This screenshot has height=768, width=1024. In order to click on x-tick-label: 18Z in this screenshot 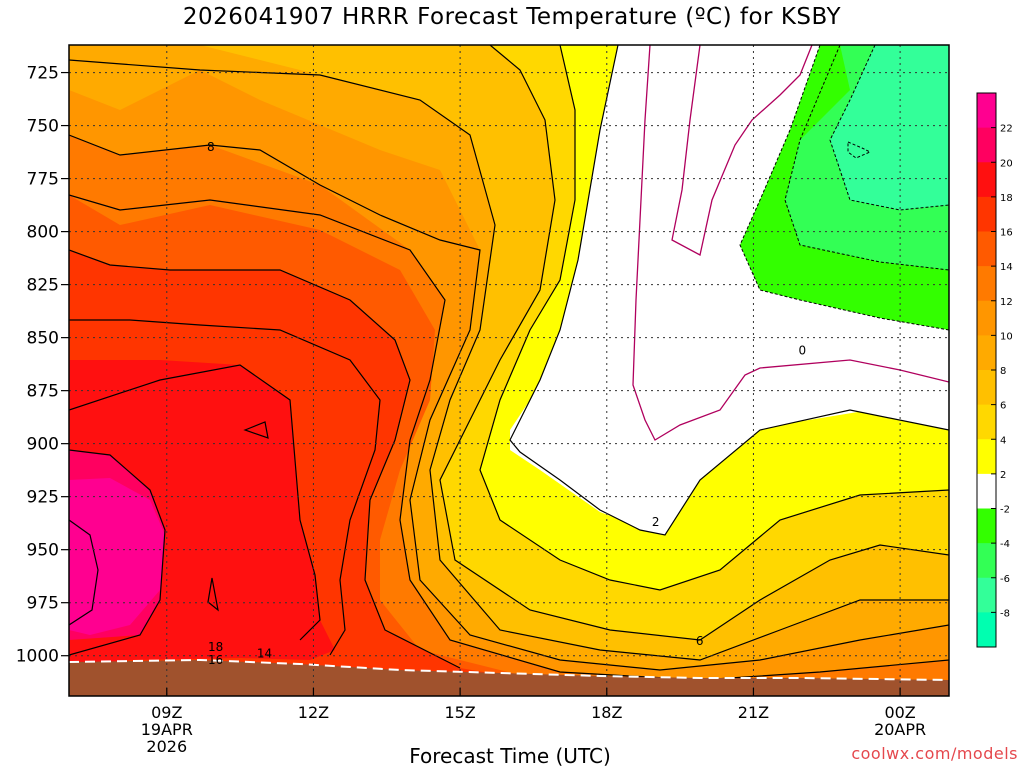, I will do `click(606, 712)`.